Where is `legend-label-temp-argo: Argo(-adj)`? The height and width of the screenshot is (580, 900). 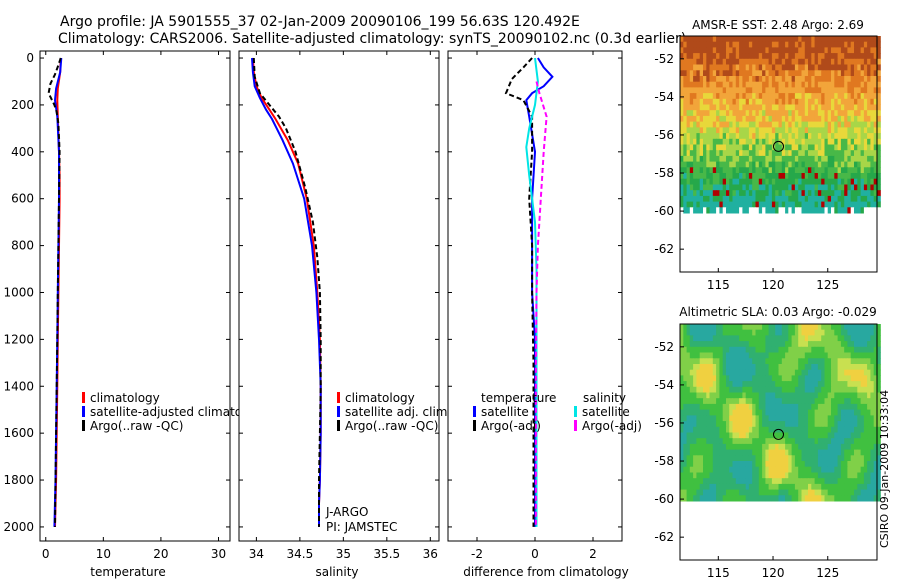 legend-label-temp-argo: Argo(-adj) is located at coordinates (511, 426).